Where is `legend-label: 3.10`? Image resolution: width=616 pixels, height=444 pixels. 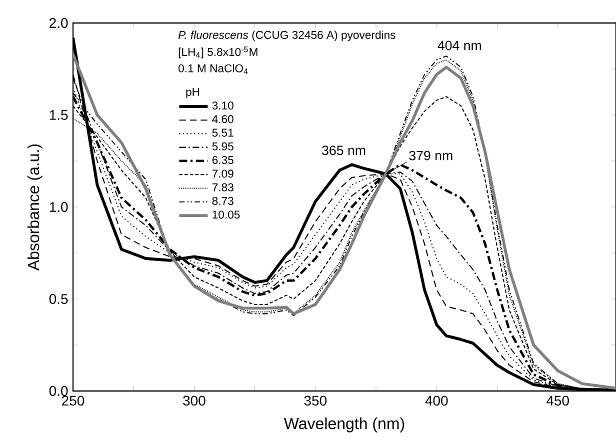 legend-label: 3.10 is located at coordinates (223, 106).